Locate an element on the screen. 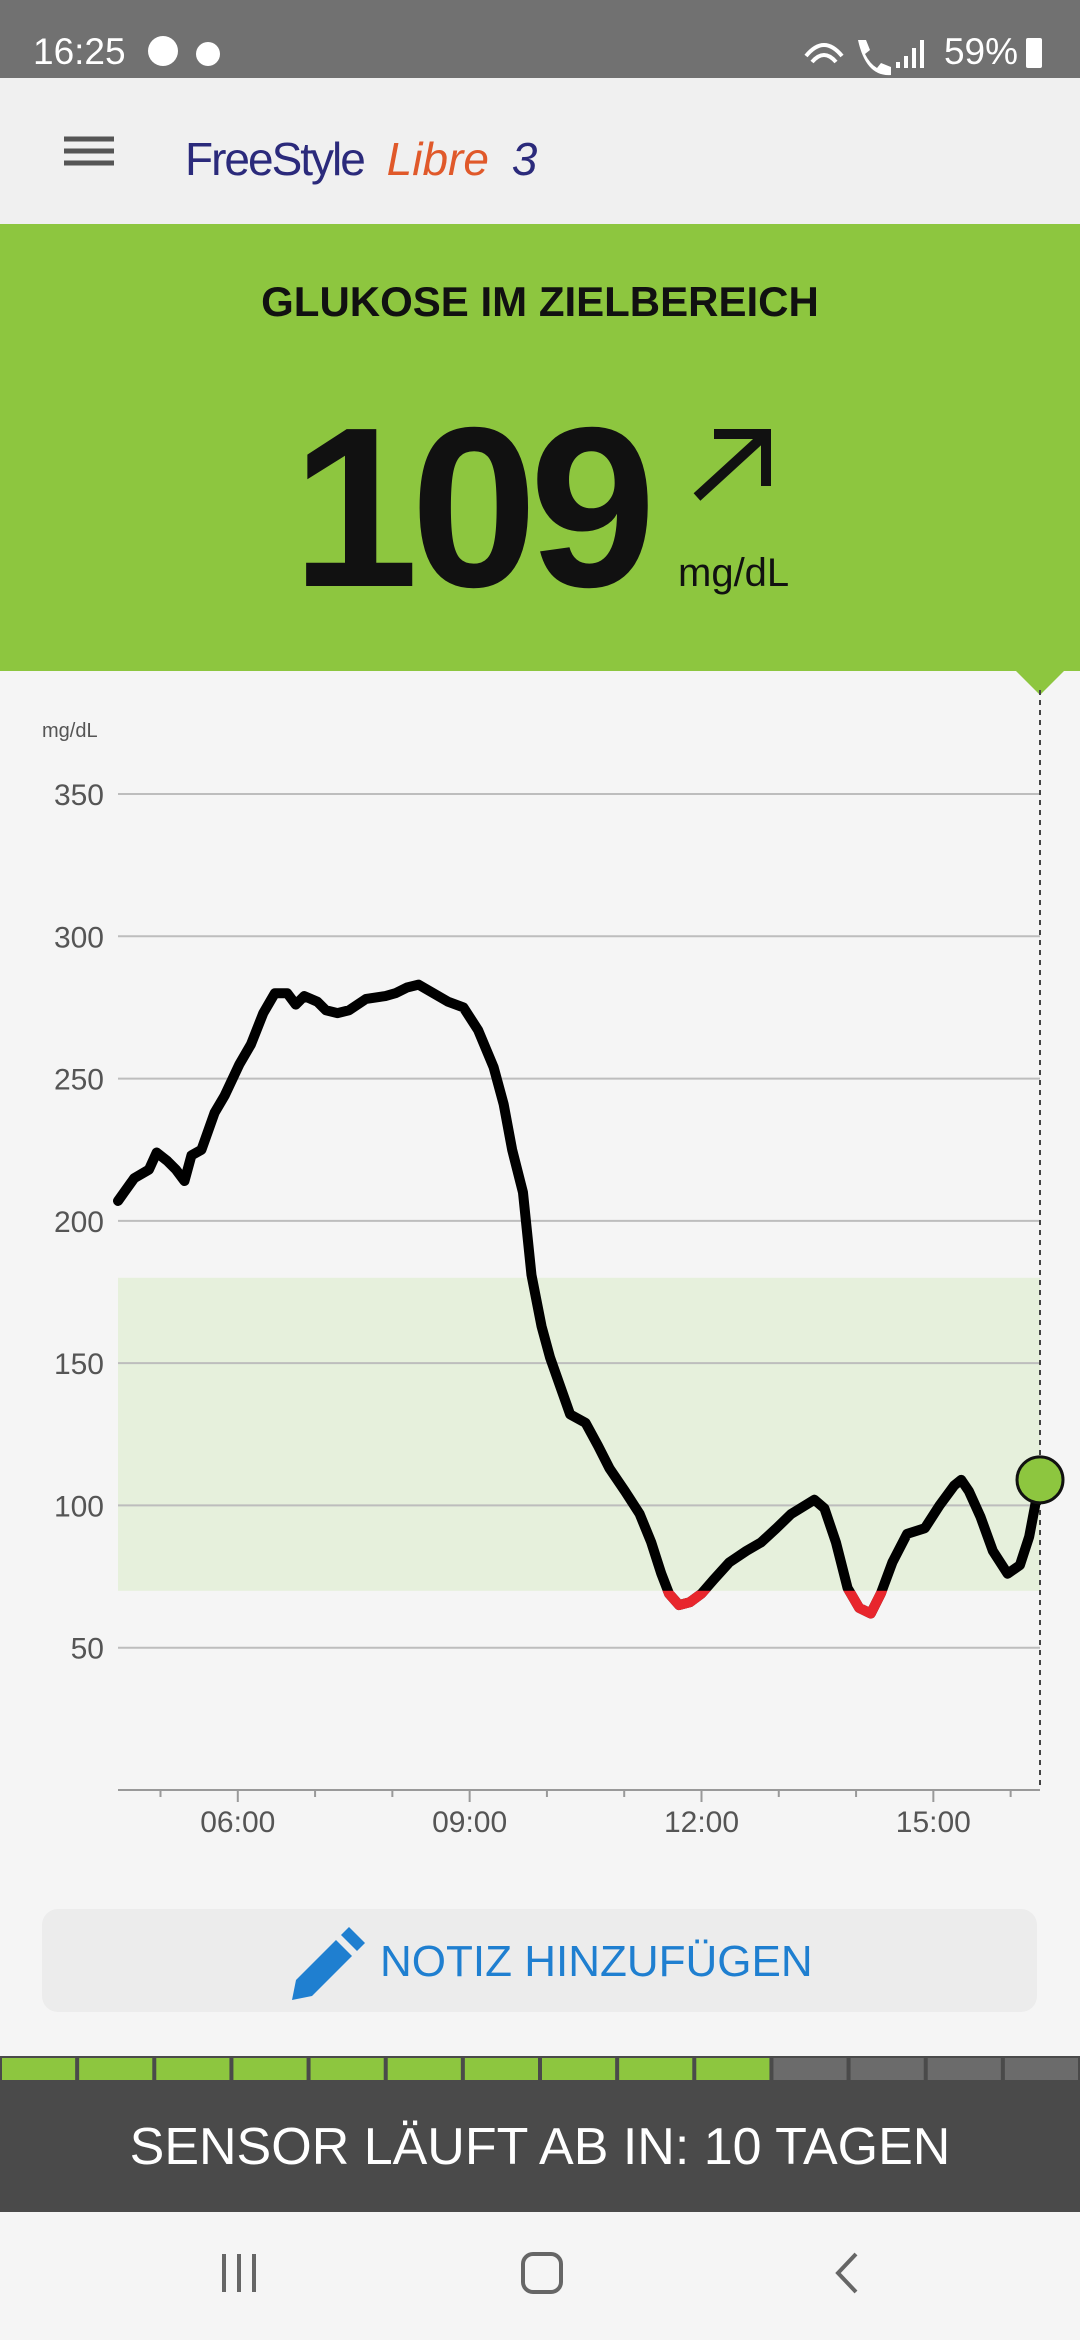  logo-text: FreeStyle is located at coordinates (274, 159).